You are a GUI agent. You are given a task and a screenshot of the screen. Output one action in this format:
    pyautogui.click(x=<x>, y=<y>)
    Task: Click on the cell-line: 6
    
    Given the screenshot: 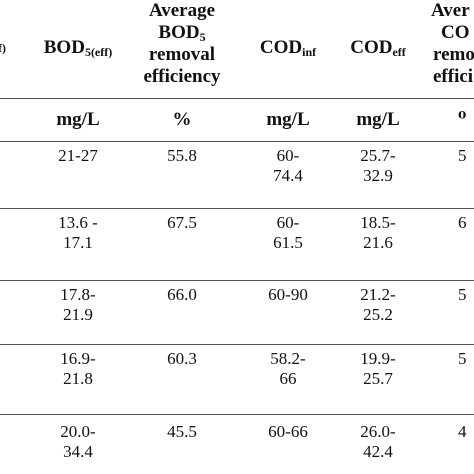 What is the action you would take?
    pyautogui.click(x=462, y=222)
    